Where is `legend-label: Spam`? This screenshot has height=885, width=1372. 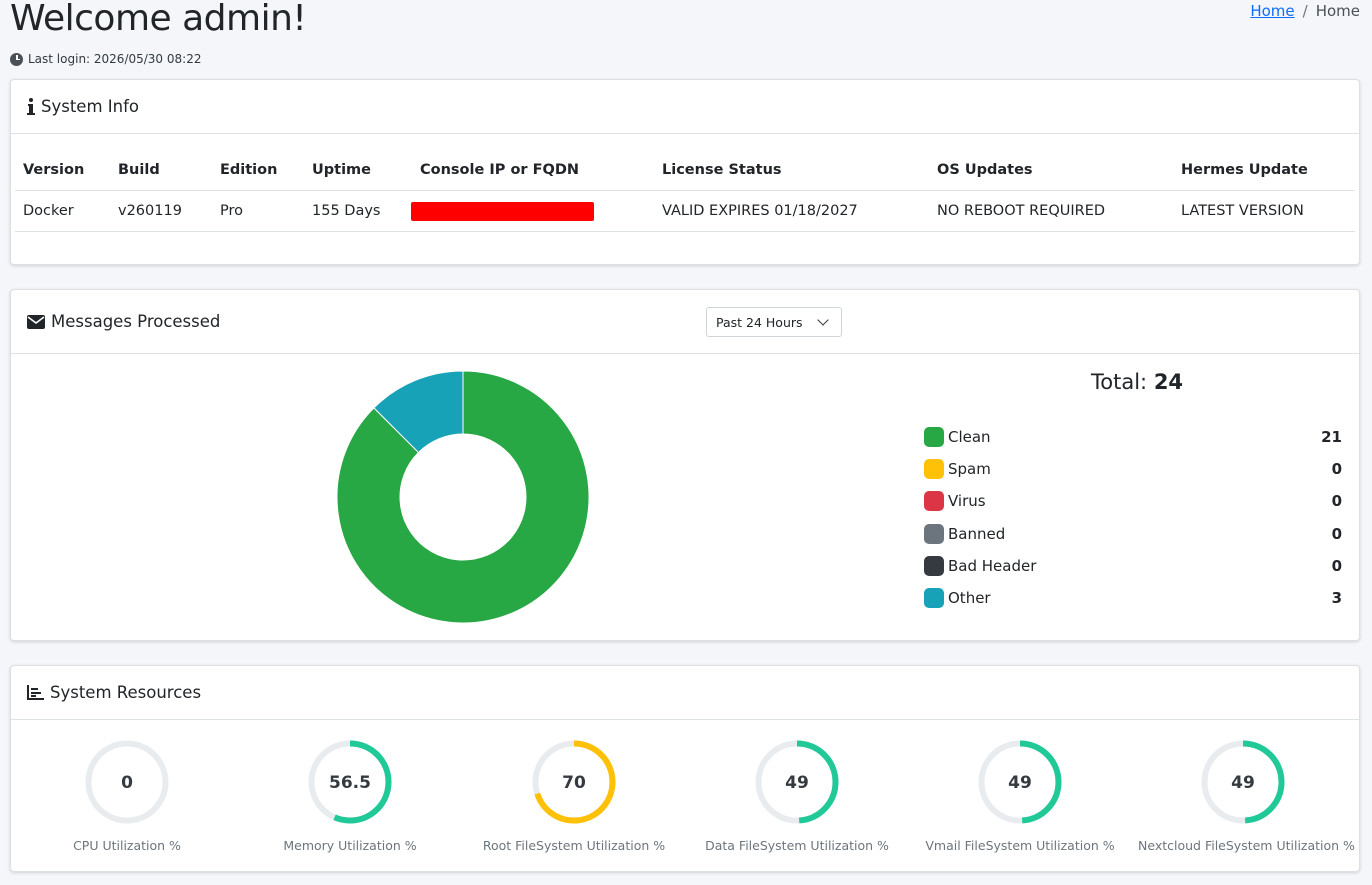 legend-label: Spam is located at coordinates (969, 469).